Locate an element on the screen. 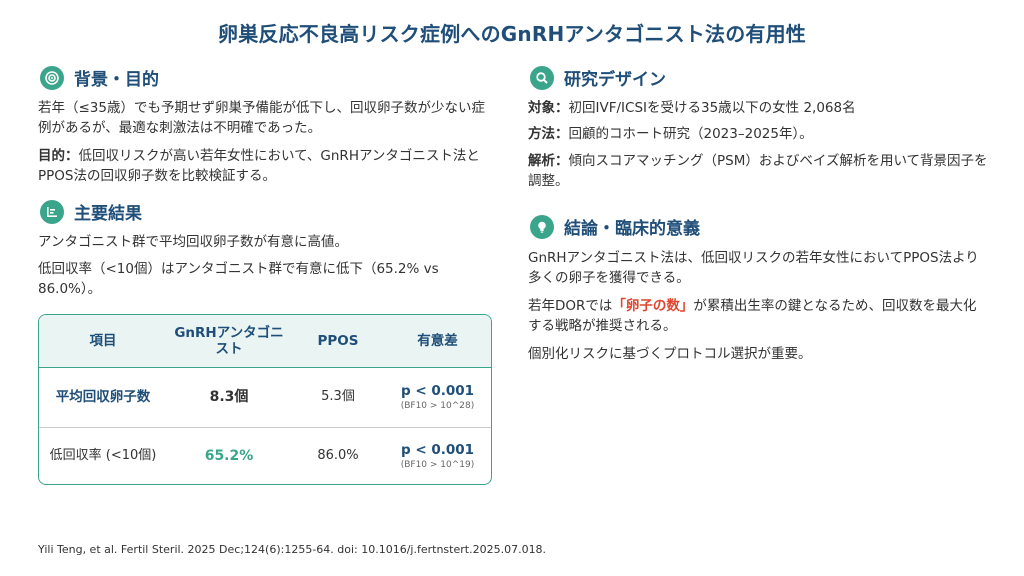  lightbulb-icon is located at coordinates (542, 226).